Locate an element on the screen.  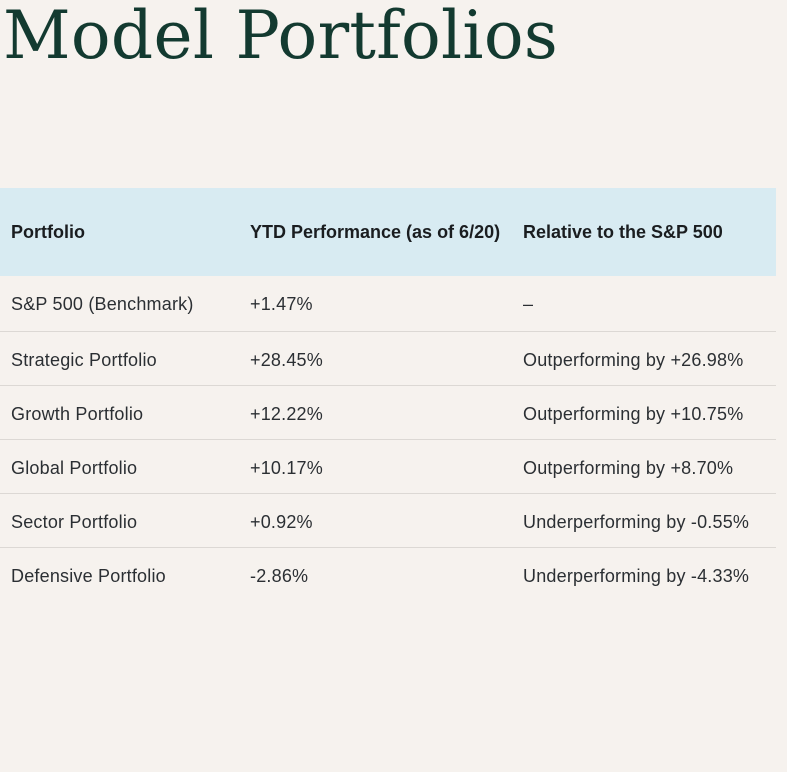
cell-ytd: +1.47% is located at coordinates (281, 304).